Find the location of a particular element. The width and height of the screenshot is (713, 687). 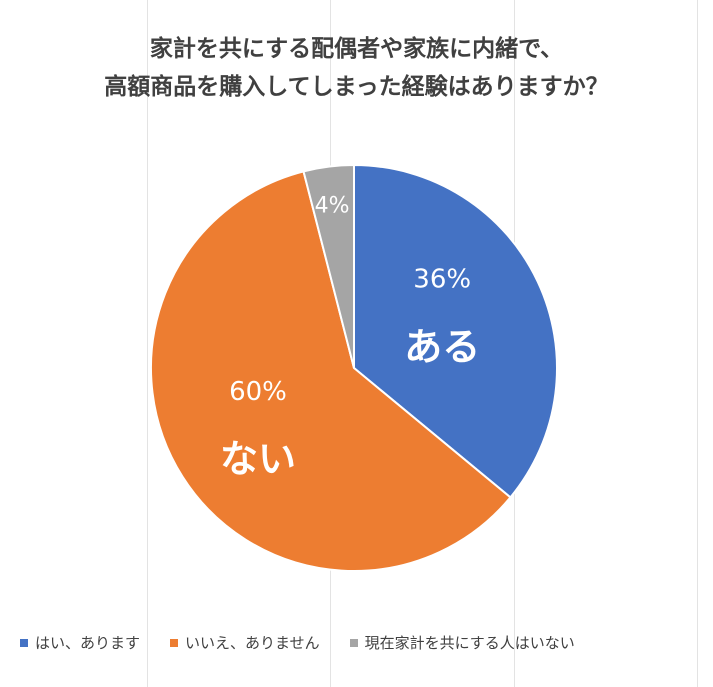

legend-swatch-no is located at coordinates (174, 642).